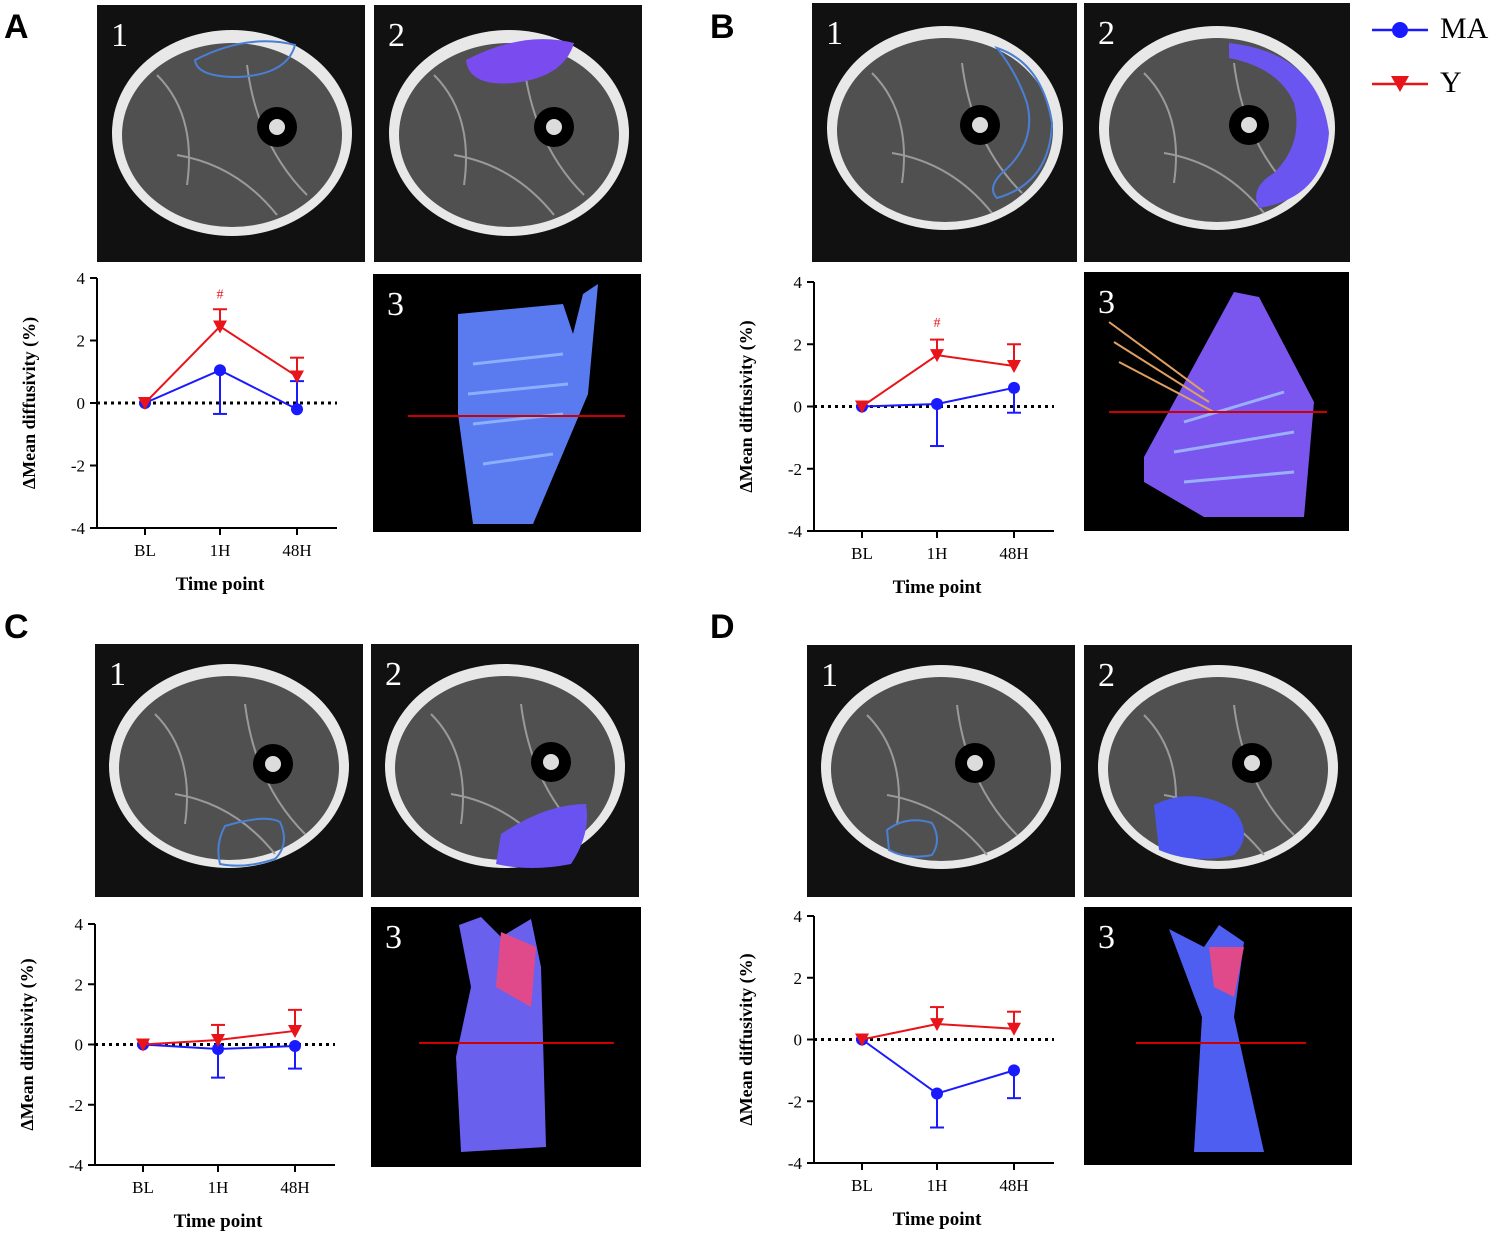 Image resolution: width=1498 pixels, height=1243 pixels. I want to click on legend-item-ma: MA, so click(1433, 30).